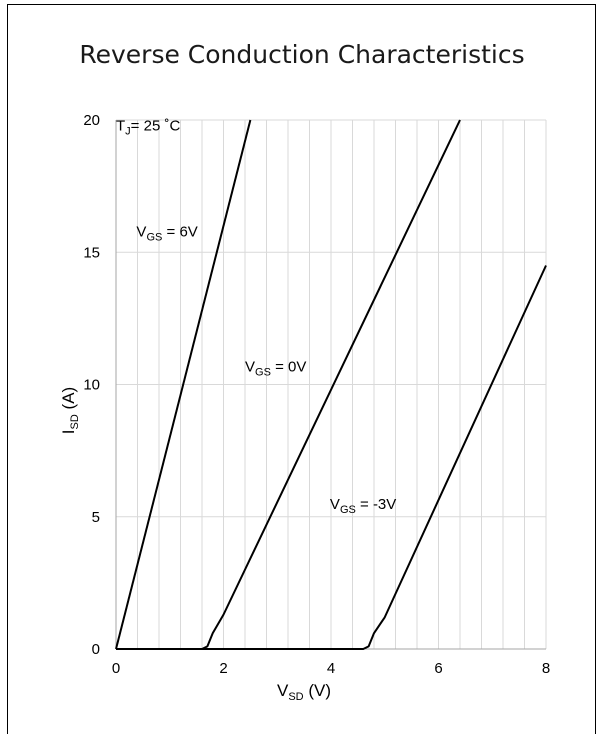 The height and width of the screenshot is (734, 604). What do you see at coordinates (546, 668) in the screenshot?
I see `x-tick-label: 8` at bounding box center [546, 668].